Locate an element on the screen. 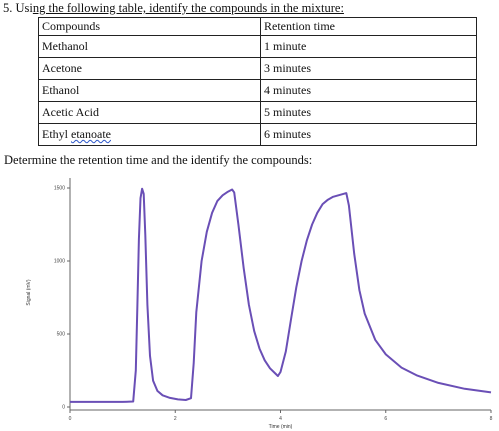 This screenshot has height=431, width=499. x-tick-label: 8 is located at coordinates (491, 419).